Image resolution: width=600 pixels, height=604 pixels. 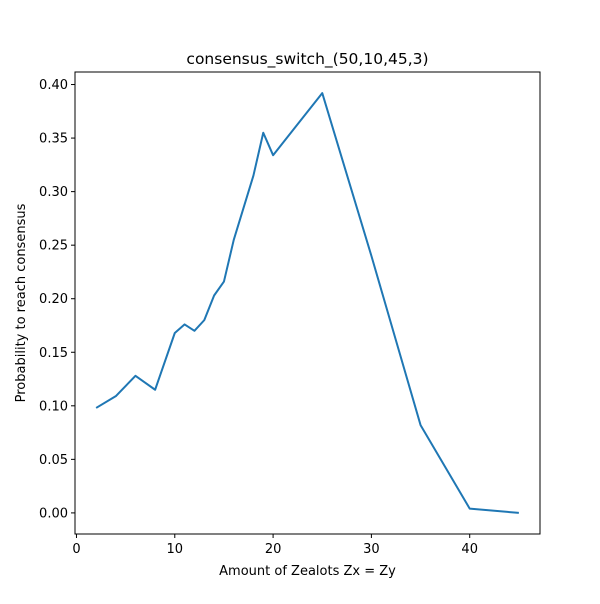 I want to click on y-tick-label: 0.35, so click(x=53, y=139).